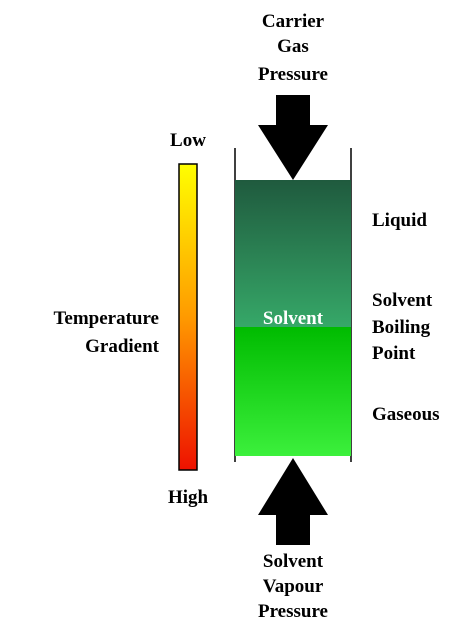 This screenshot has height=621, width=466. Describe the element at coordinates (402, 300) in the screenshot. I see `zone-label: Solvent` at that location.